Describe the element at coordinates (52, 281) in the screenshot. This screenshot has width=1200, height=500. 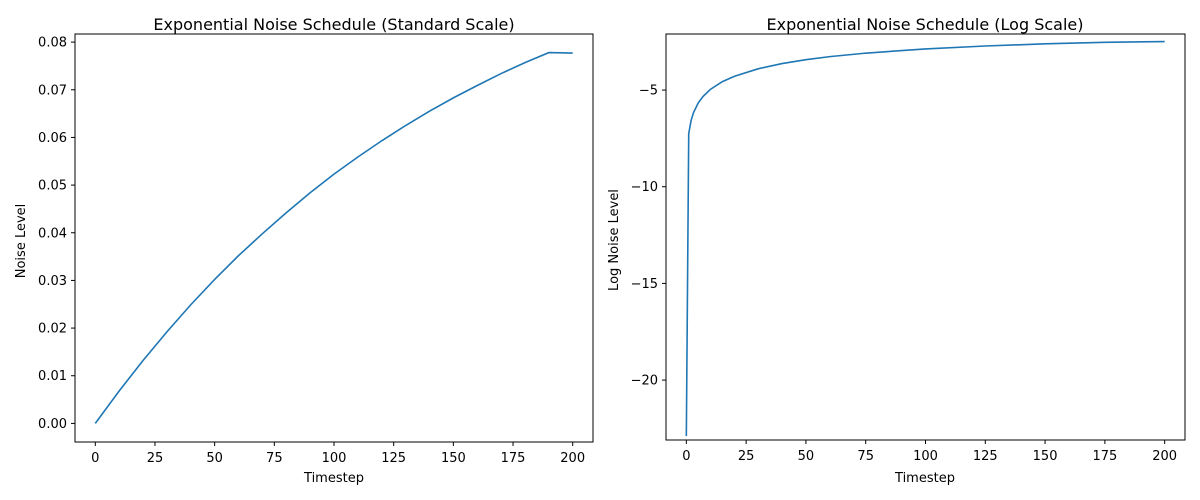
I see `y-tick-label: 0.03` at that location.